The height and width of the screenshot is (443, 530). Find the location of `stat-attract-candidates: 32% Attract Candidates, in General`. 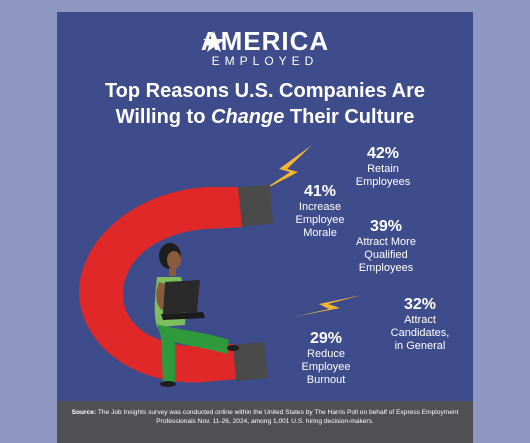

stat-attract-candidates: 32% Attract Candidates, in General is located at coordinates (420, 324).